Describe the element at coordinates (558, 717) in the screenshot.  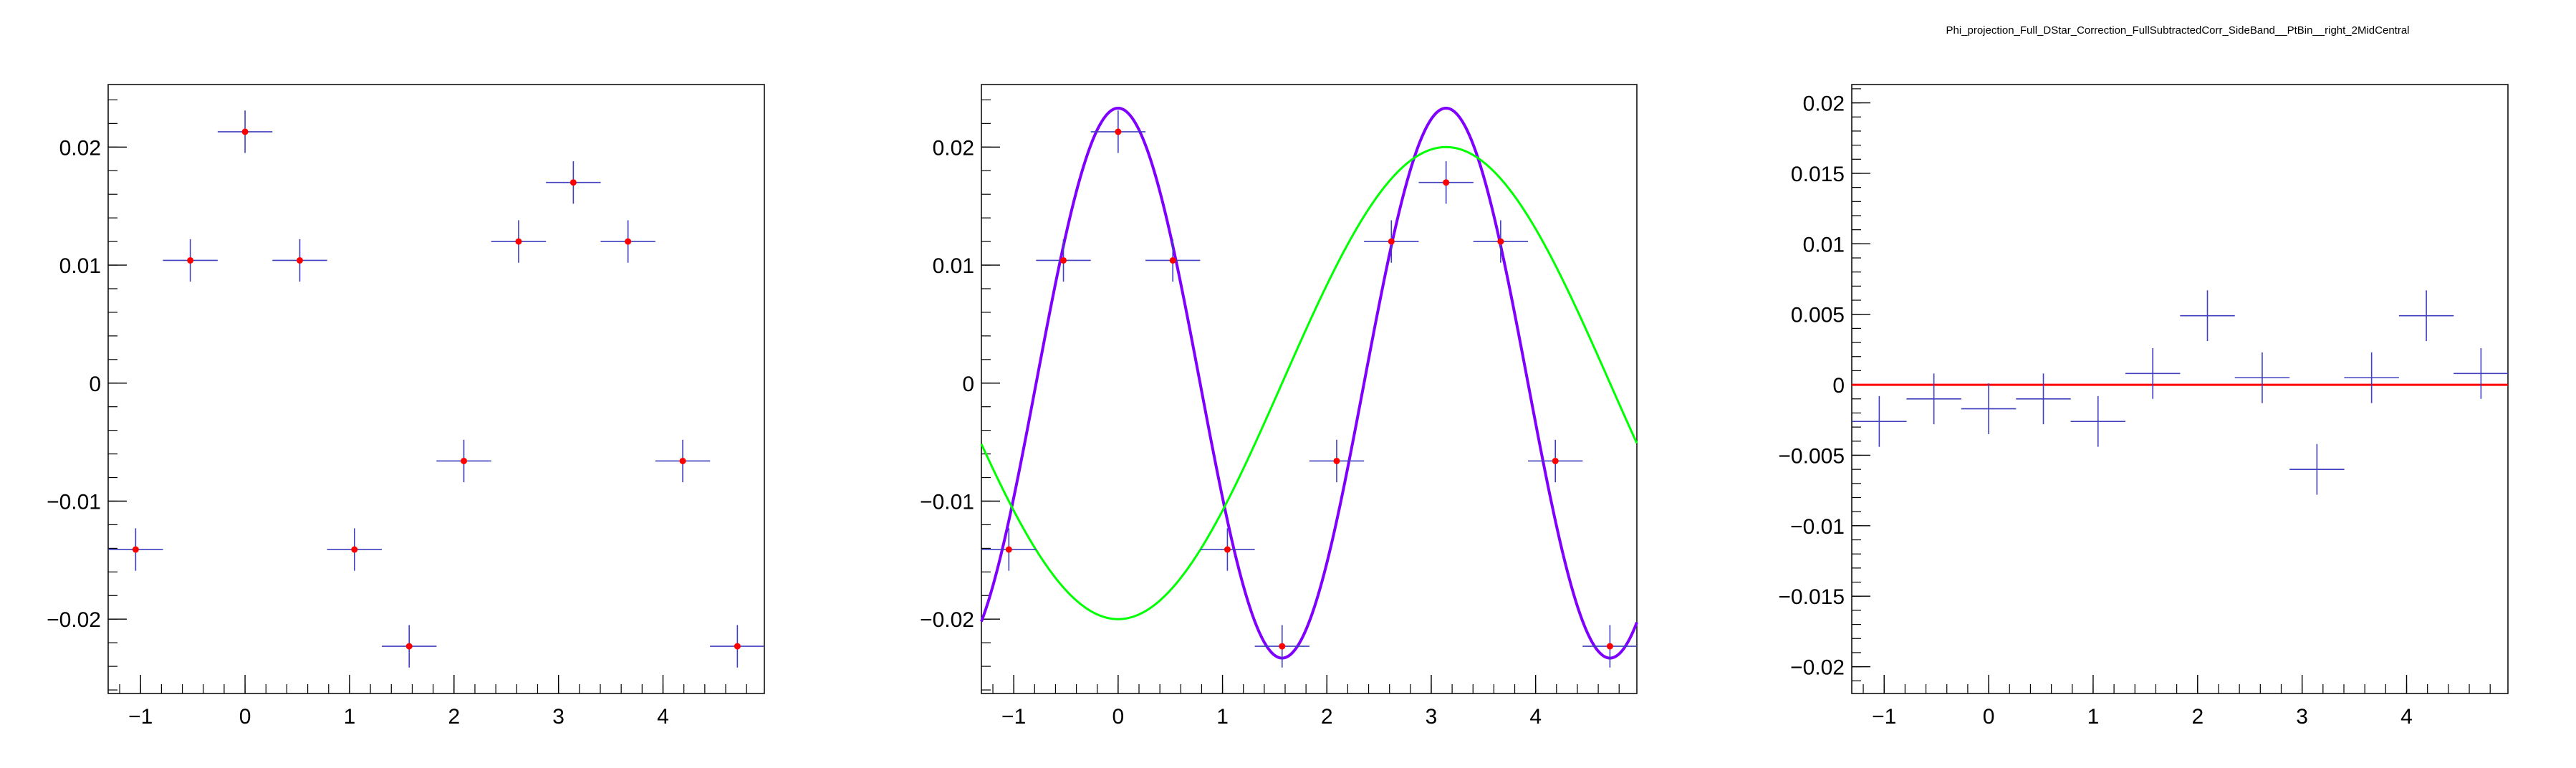
I see `panel-1-x-tick-label: 3` at that location.